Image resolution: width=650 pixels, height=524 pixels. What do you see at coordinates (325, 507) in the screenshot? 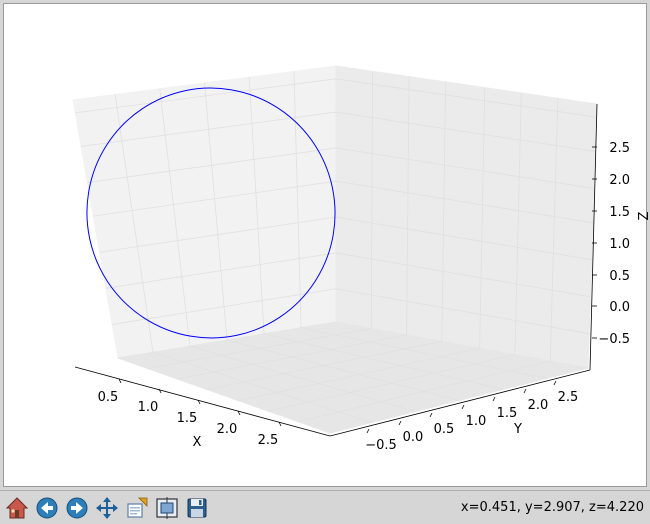
I see `navigation-toolbar: x=0.451, y=2.907, z=4.220` at bounding box center [325, 507].